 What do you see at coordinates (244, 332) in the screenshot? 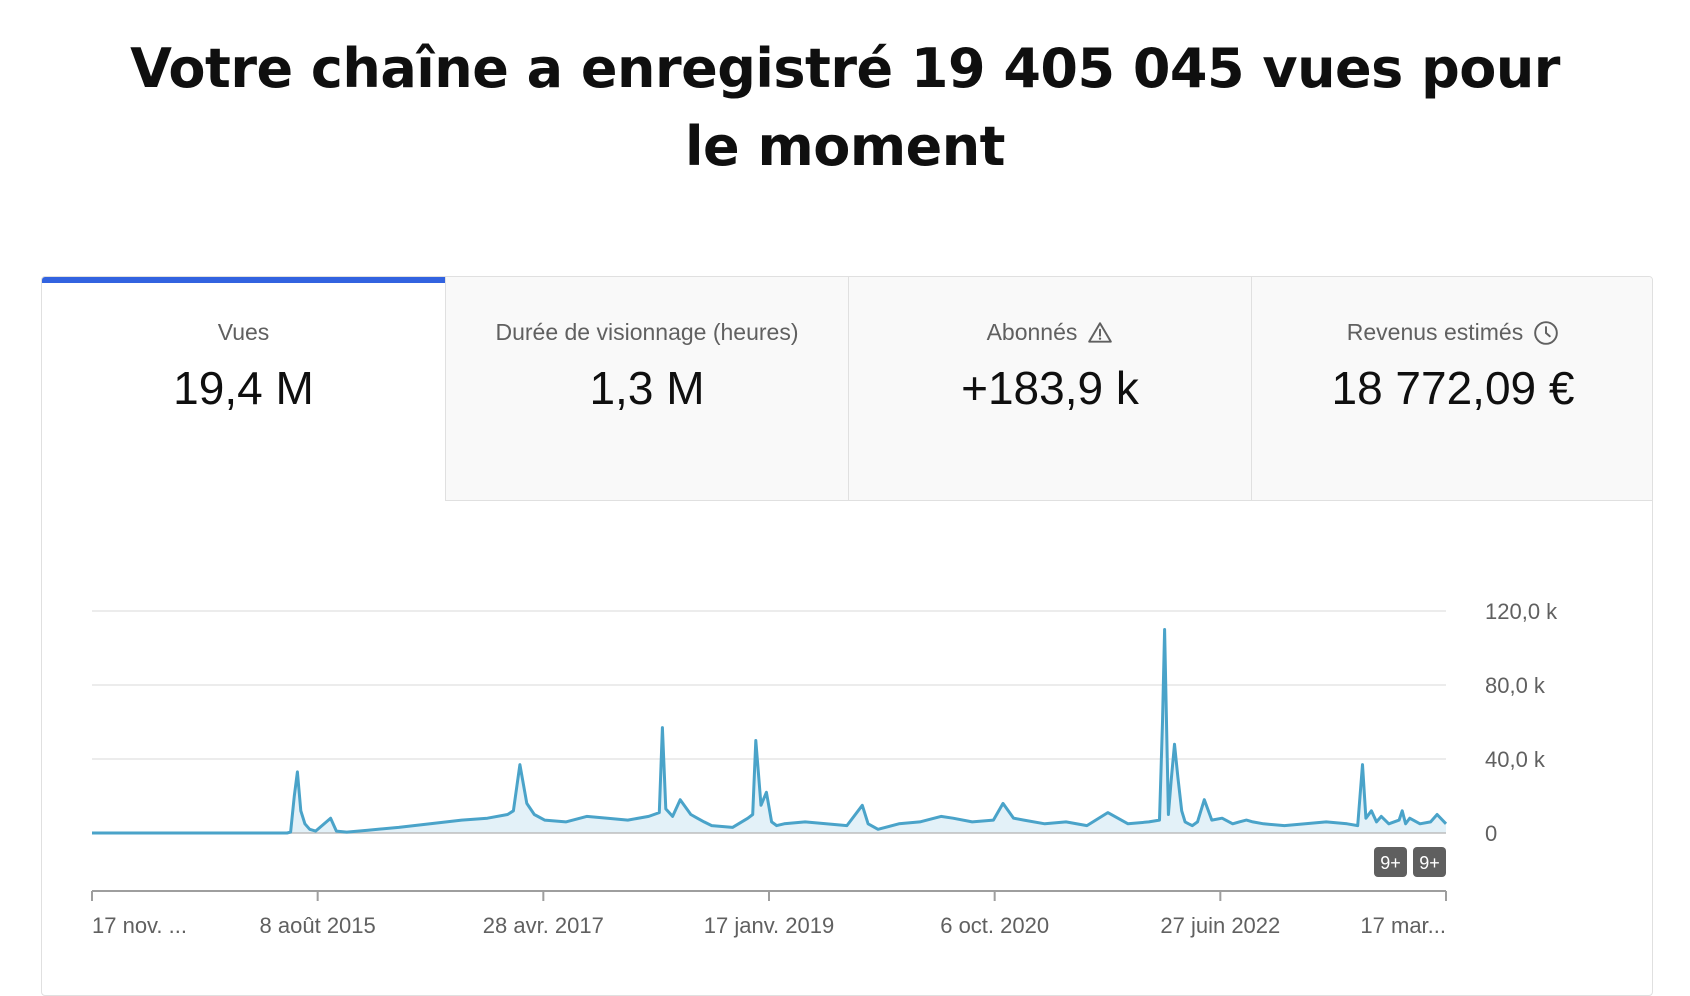
I see `tab-views-label: Vues` at bounding box center [244, 332].